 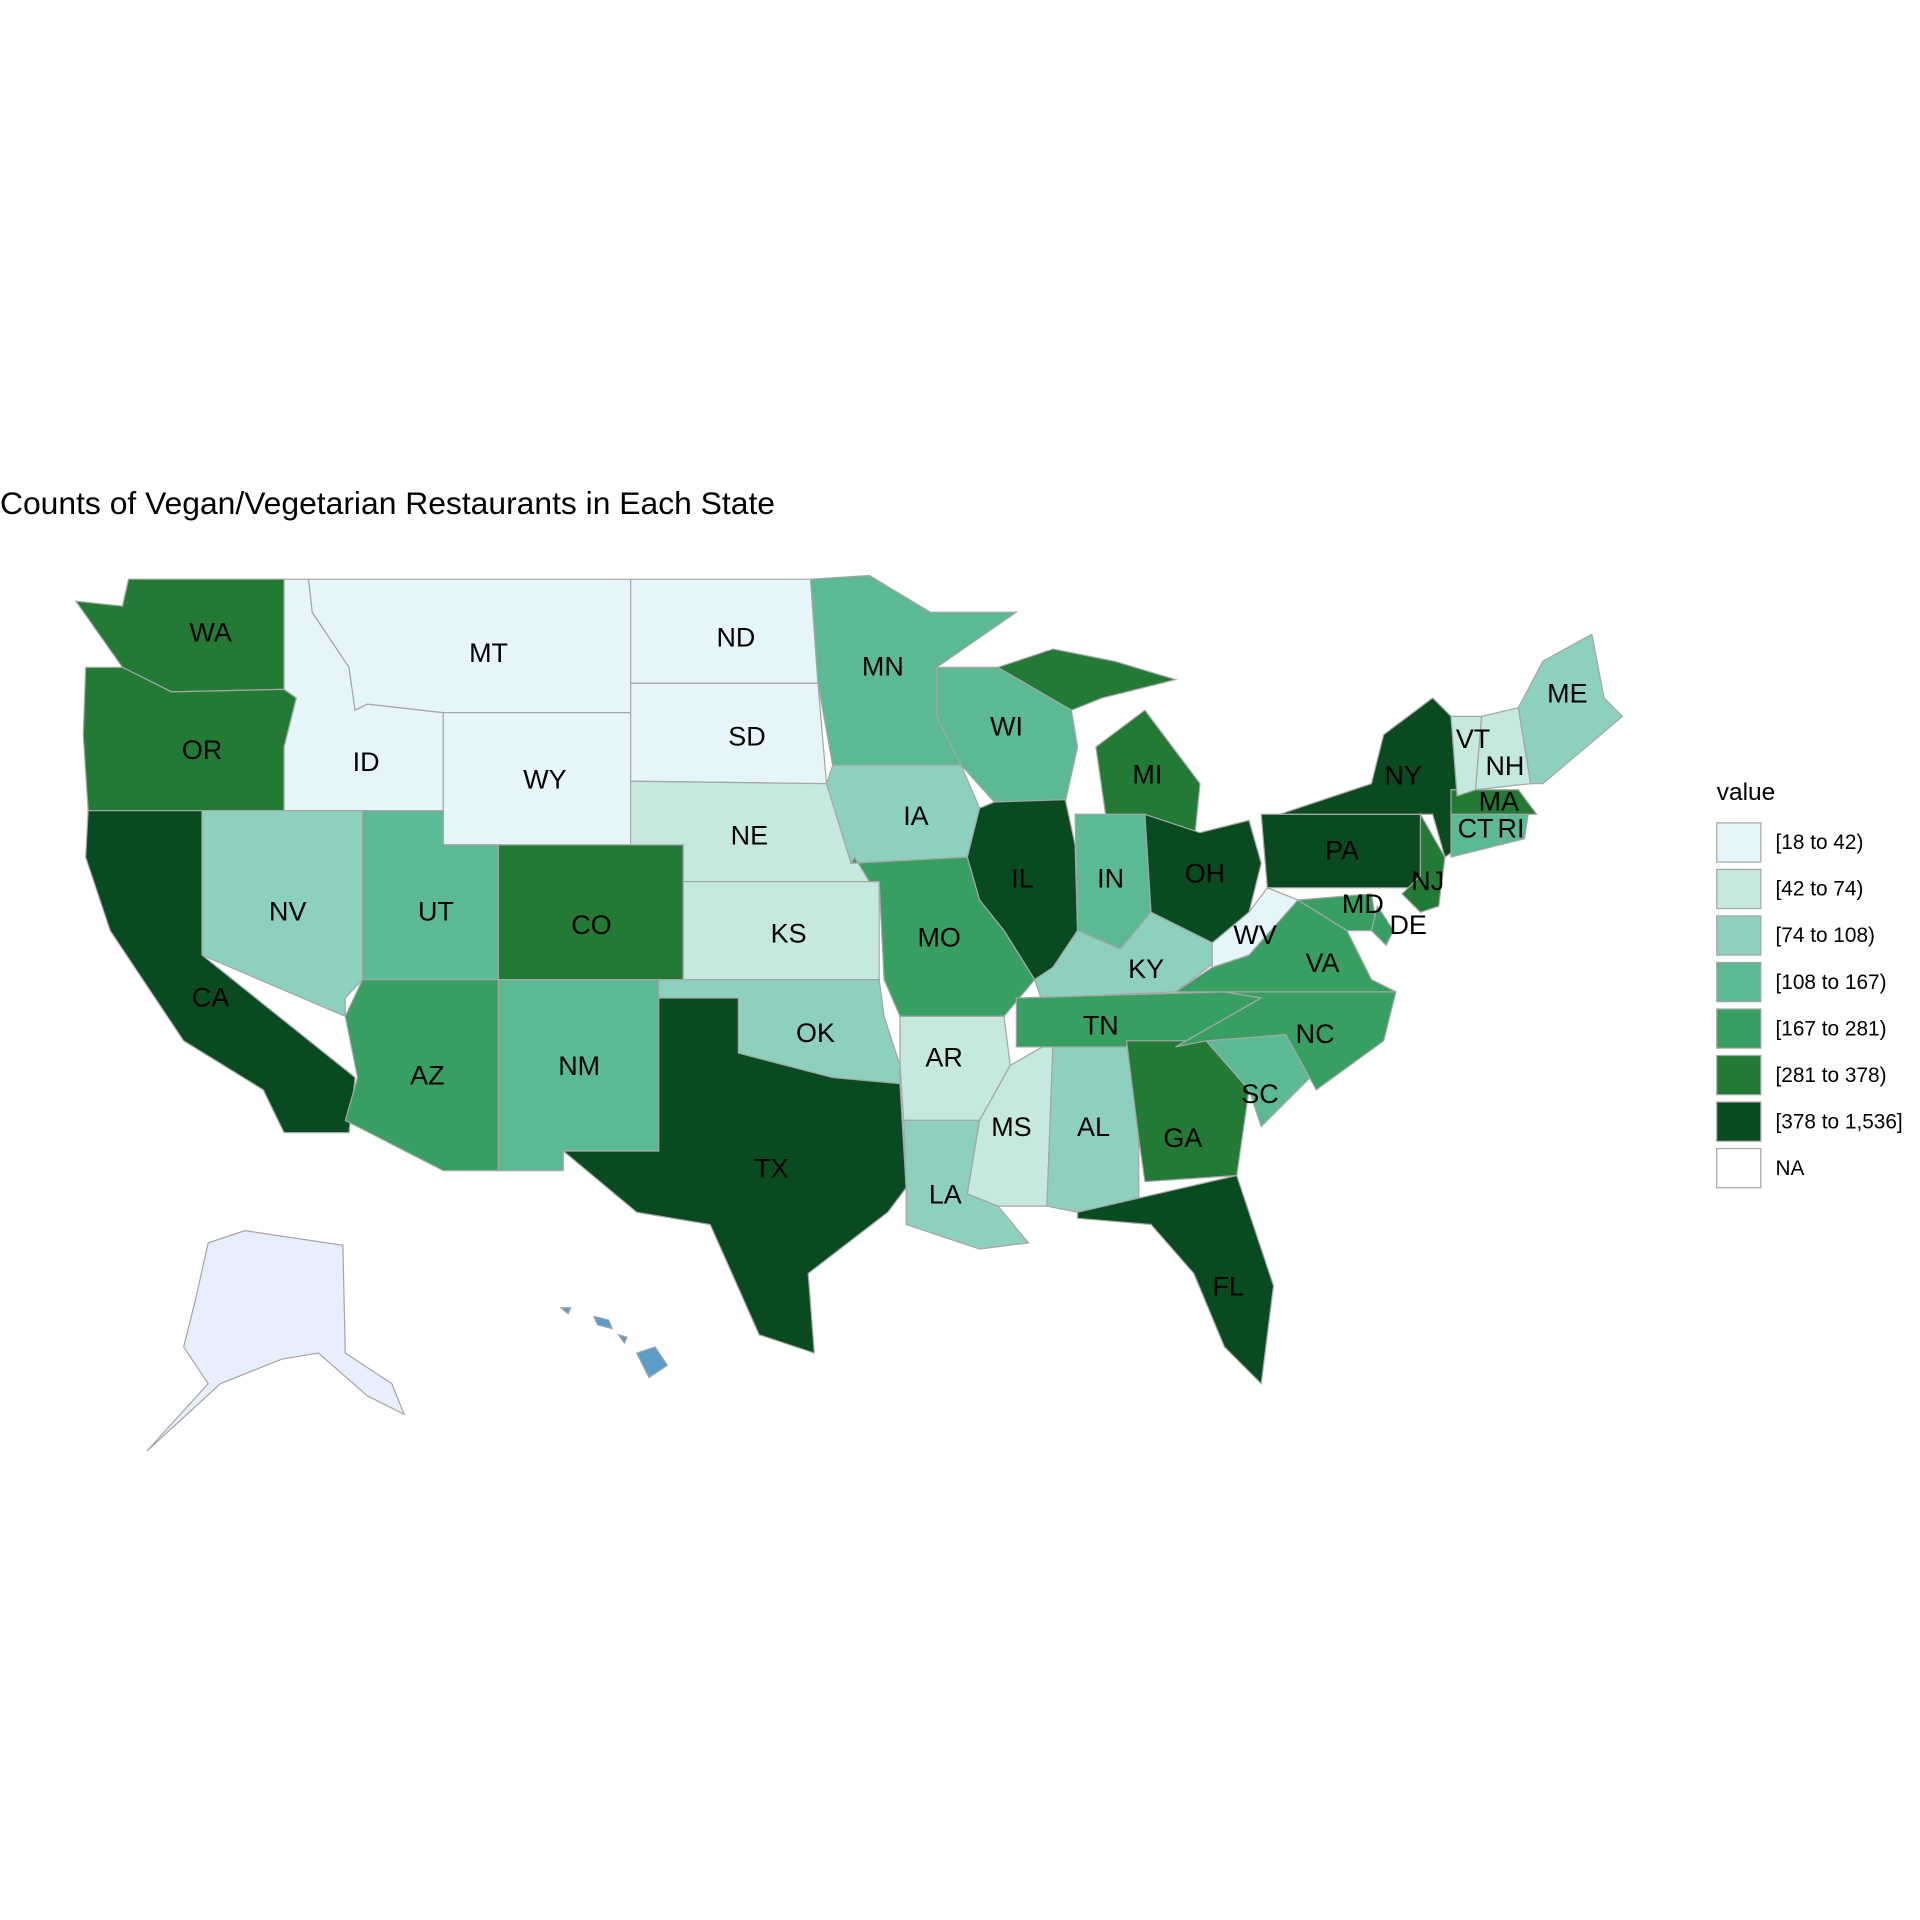 I want to click on state-label: NJ, so click(x=1427, y=881).